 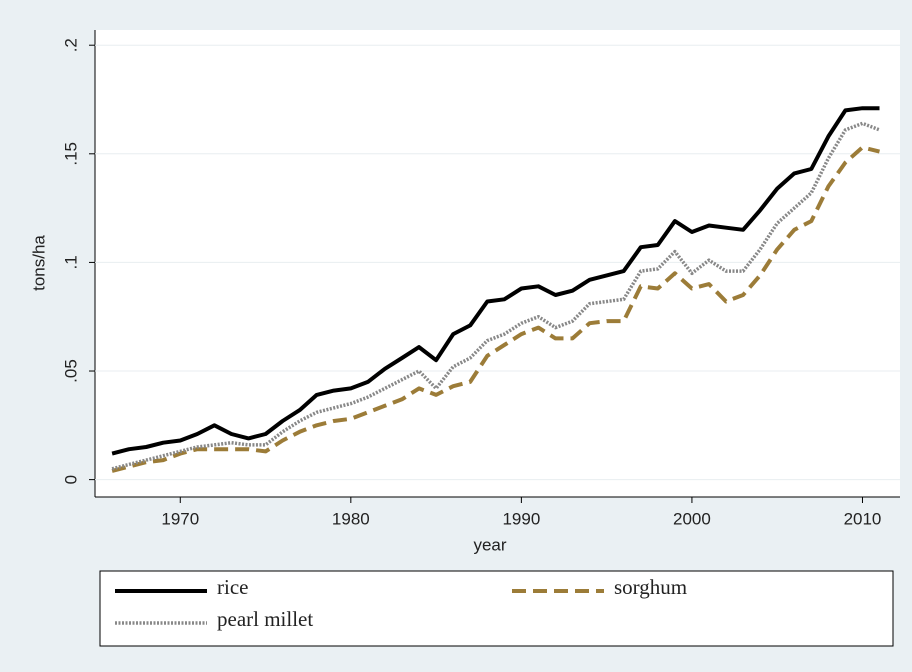 I want to click on x-tick-label: 2010, so click(x=863, y=518).